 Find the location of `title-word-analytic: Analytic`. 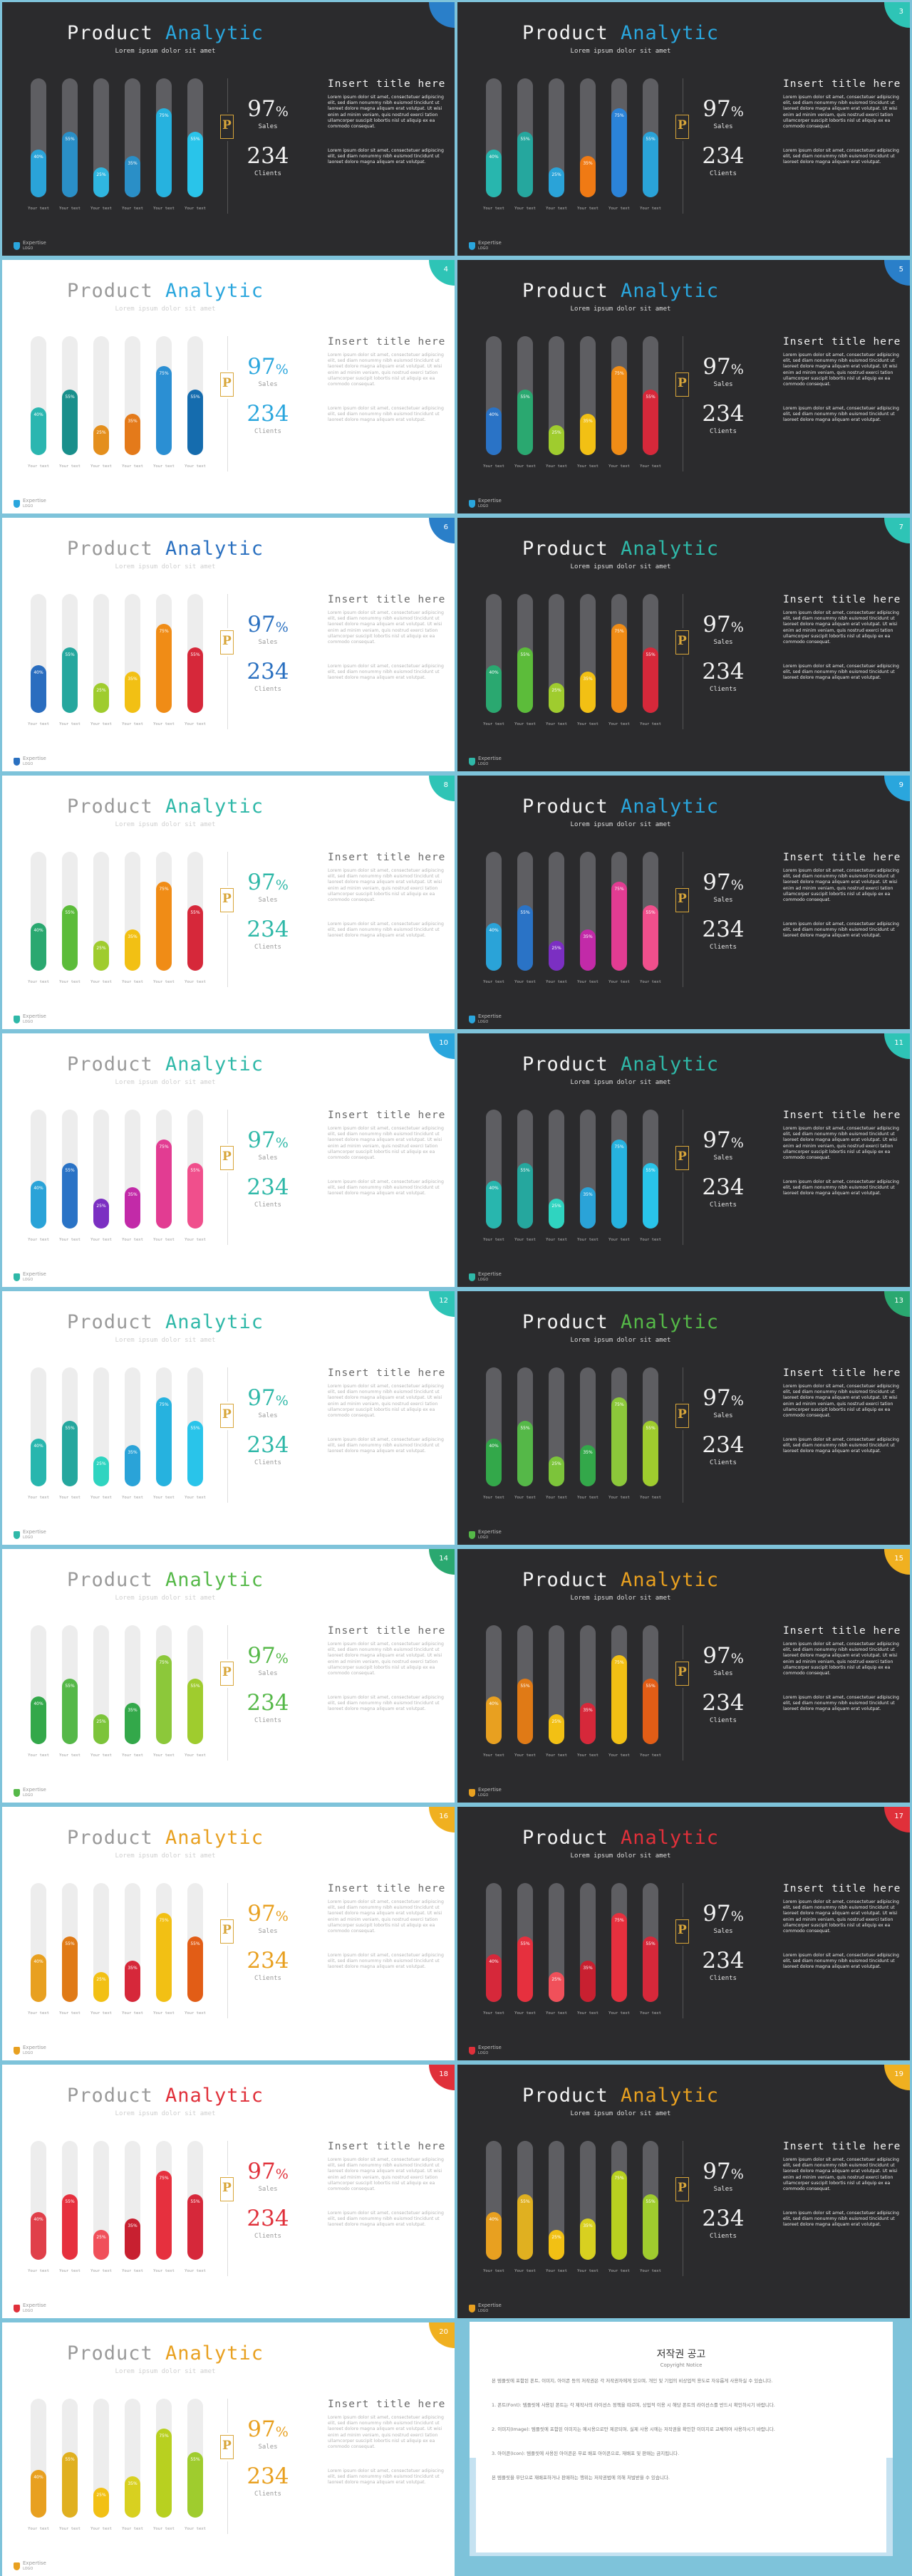

title-word-analytic: Analytic is located at coordinates (670, 1580).